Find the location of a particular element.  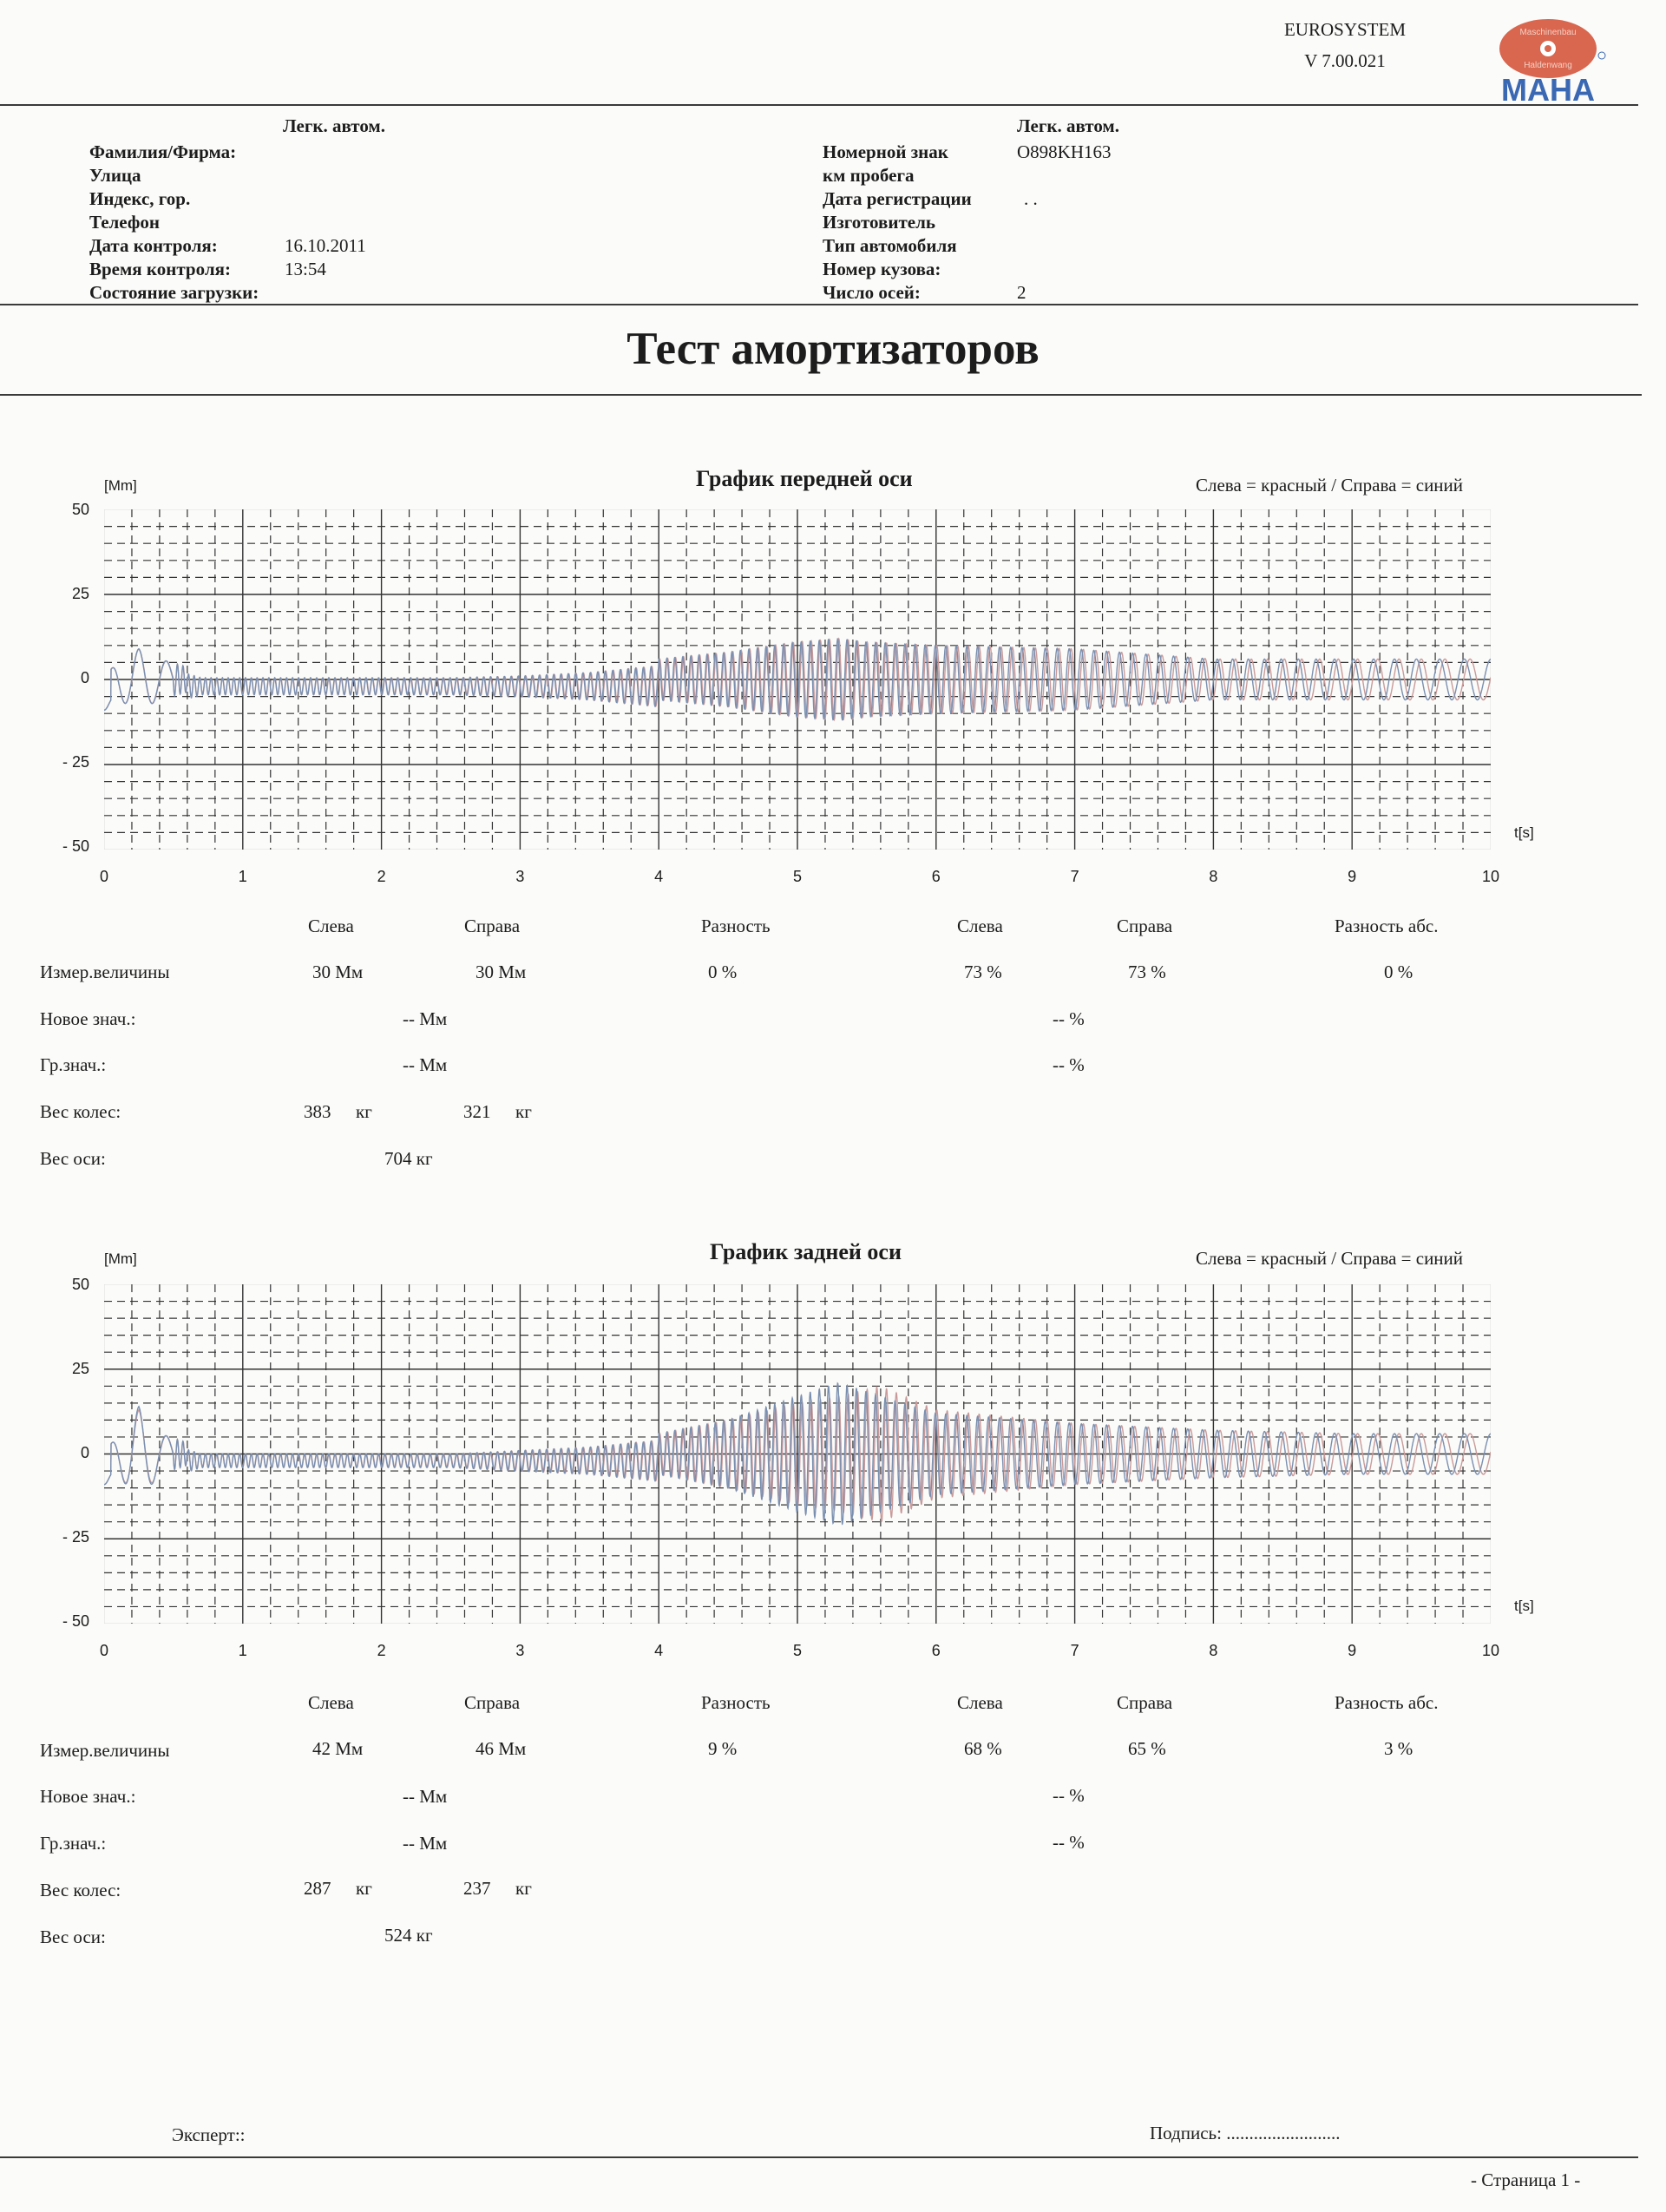

x-axis-ticks: 0 1 2 3 4 5 6 7 8 9 10 is located at coordinates (833, 878).